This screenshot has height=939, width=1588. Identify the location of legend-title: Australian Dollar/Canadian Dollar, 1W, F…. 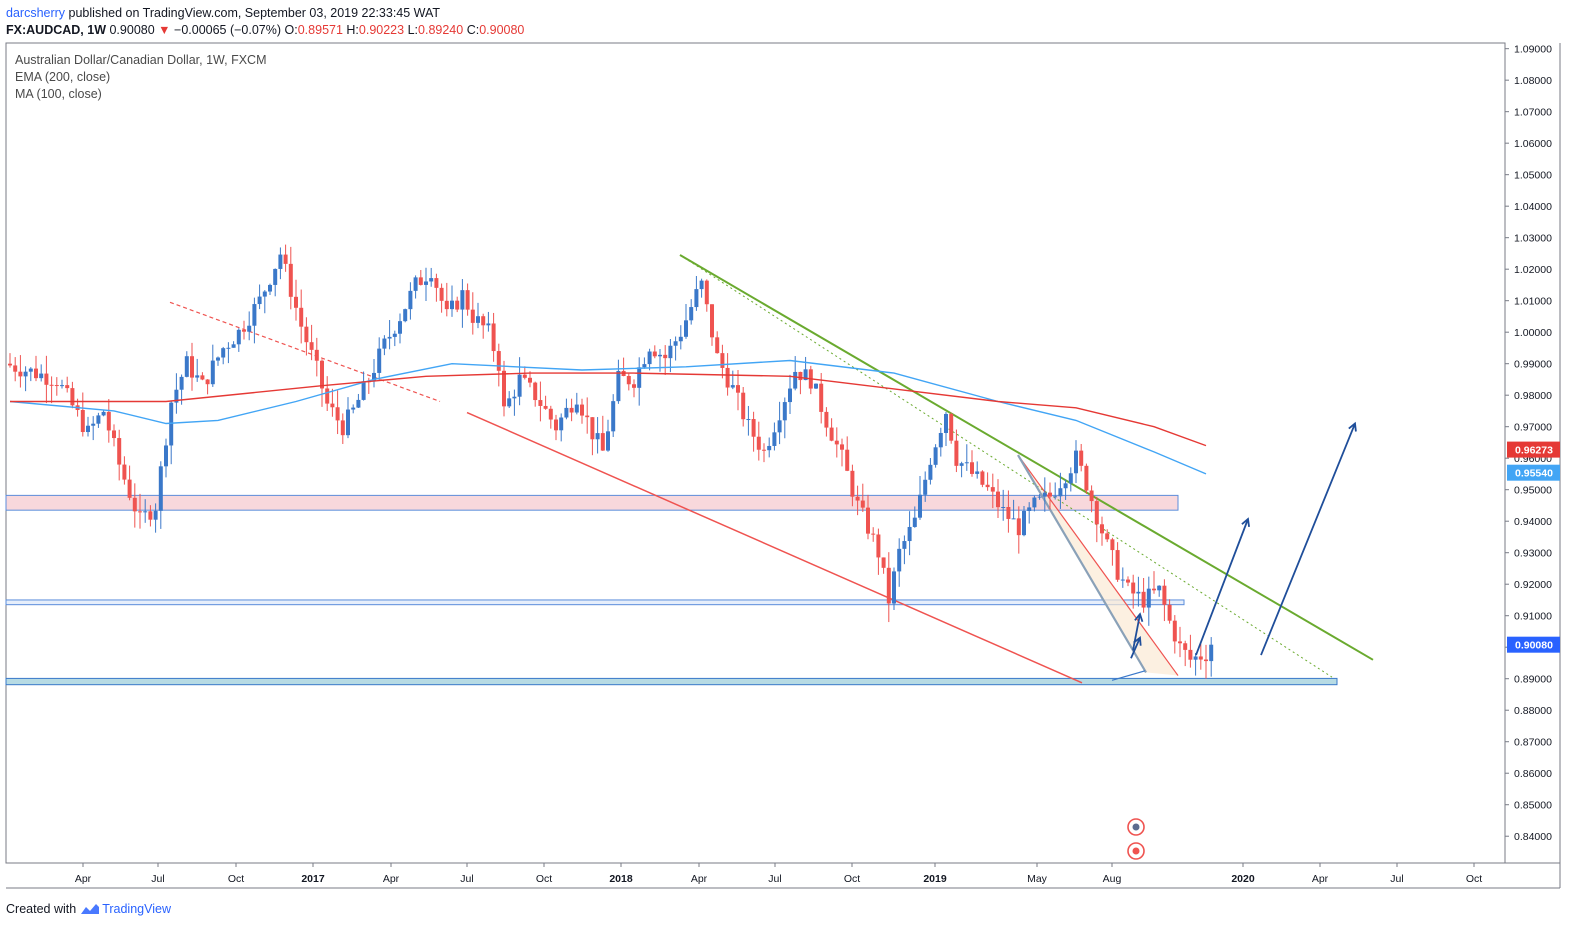
(141, 60).